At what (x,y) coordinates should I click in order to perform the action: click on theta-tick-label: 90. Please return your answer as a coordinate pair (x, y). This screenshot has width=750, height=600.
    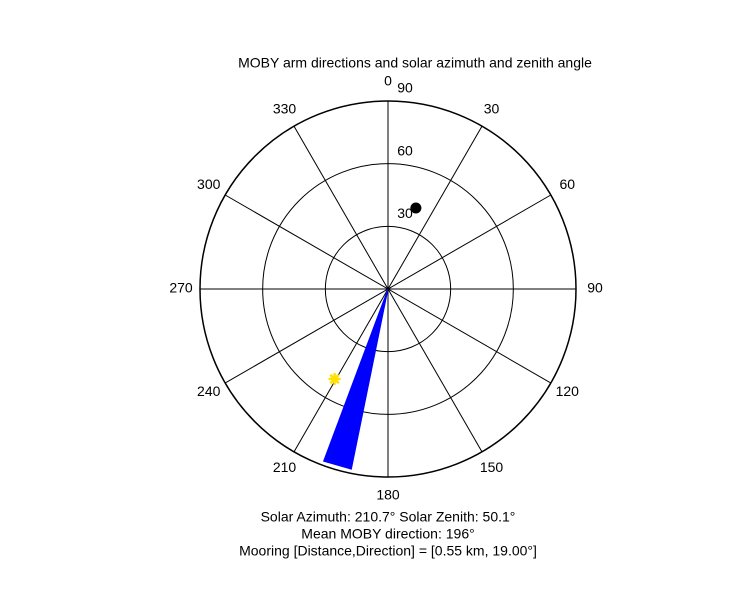
    Looking at the image, I should click on (595, 288).